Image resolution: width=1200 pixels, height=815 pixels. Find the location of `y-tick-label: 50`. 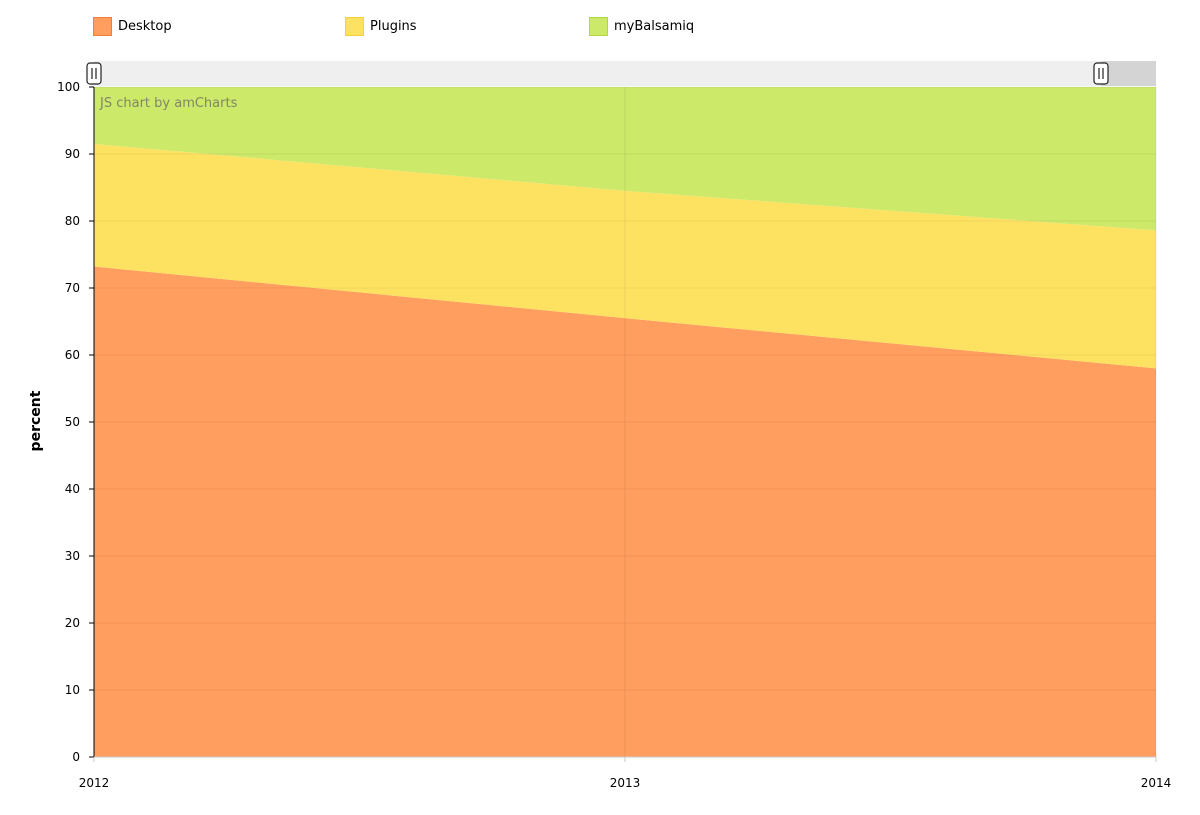

y-tick-label: 50 is located at coordinates (72, 422).